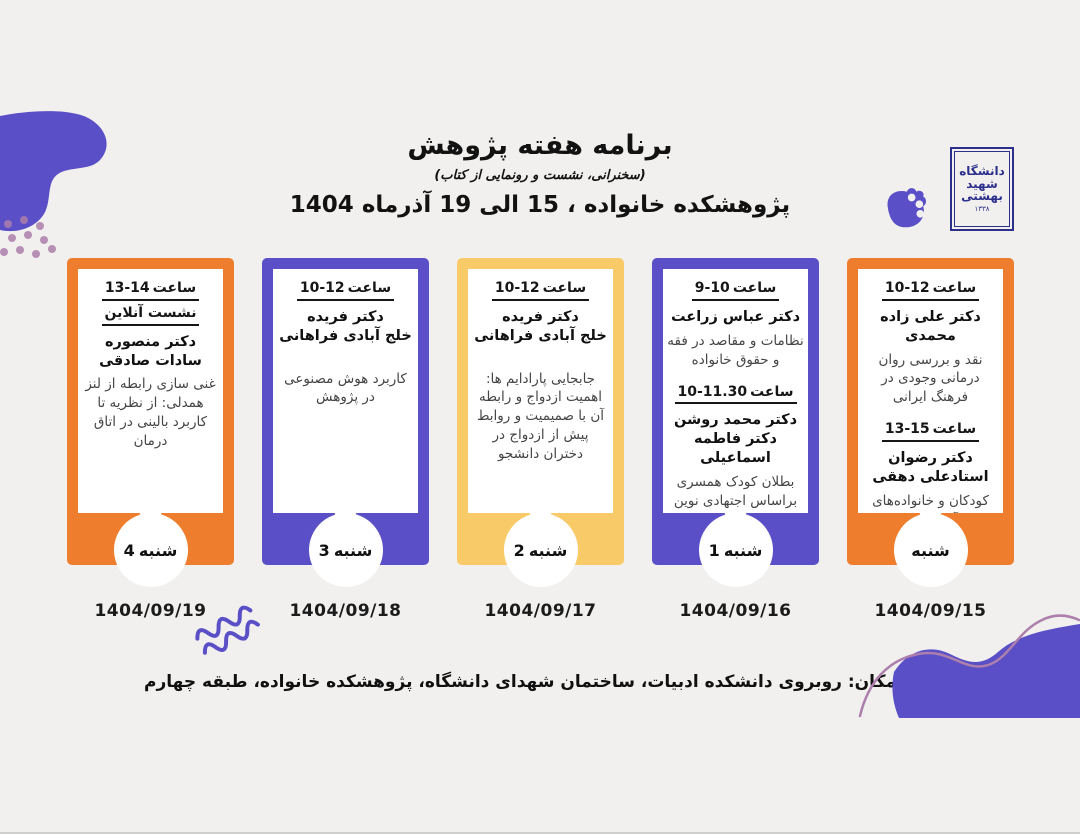 Image resolution: width=1080 pixels, height=834 pixels. I want to click on session-time: 9-10 ساعت, so click(735, 290).